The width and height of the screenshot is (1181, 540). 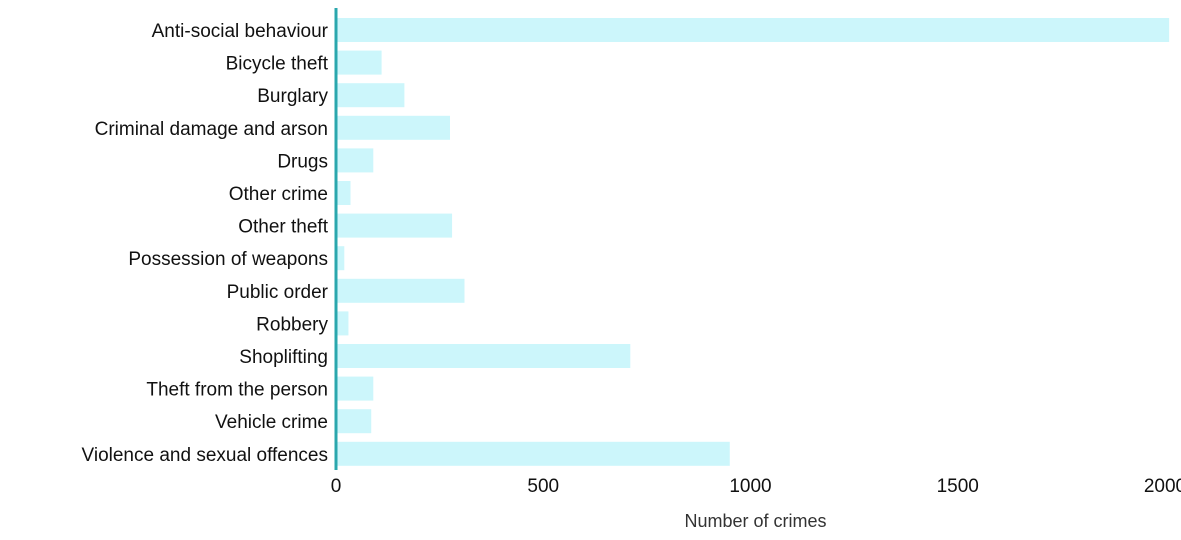 What do you see at coordinates (228, 259) in the screenshot?
I see `category-label: Possession of weapons` at bounding box center [228, 259].